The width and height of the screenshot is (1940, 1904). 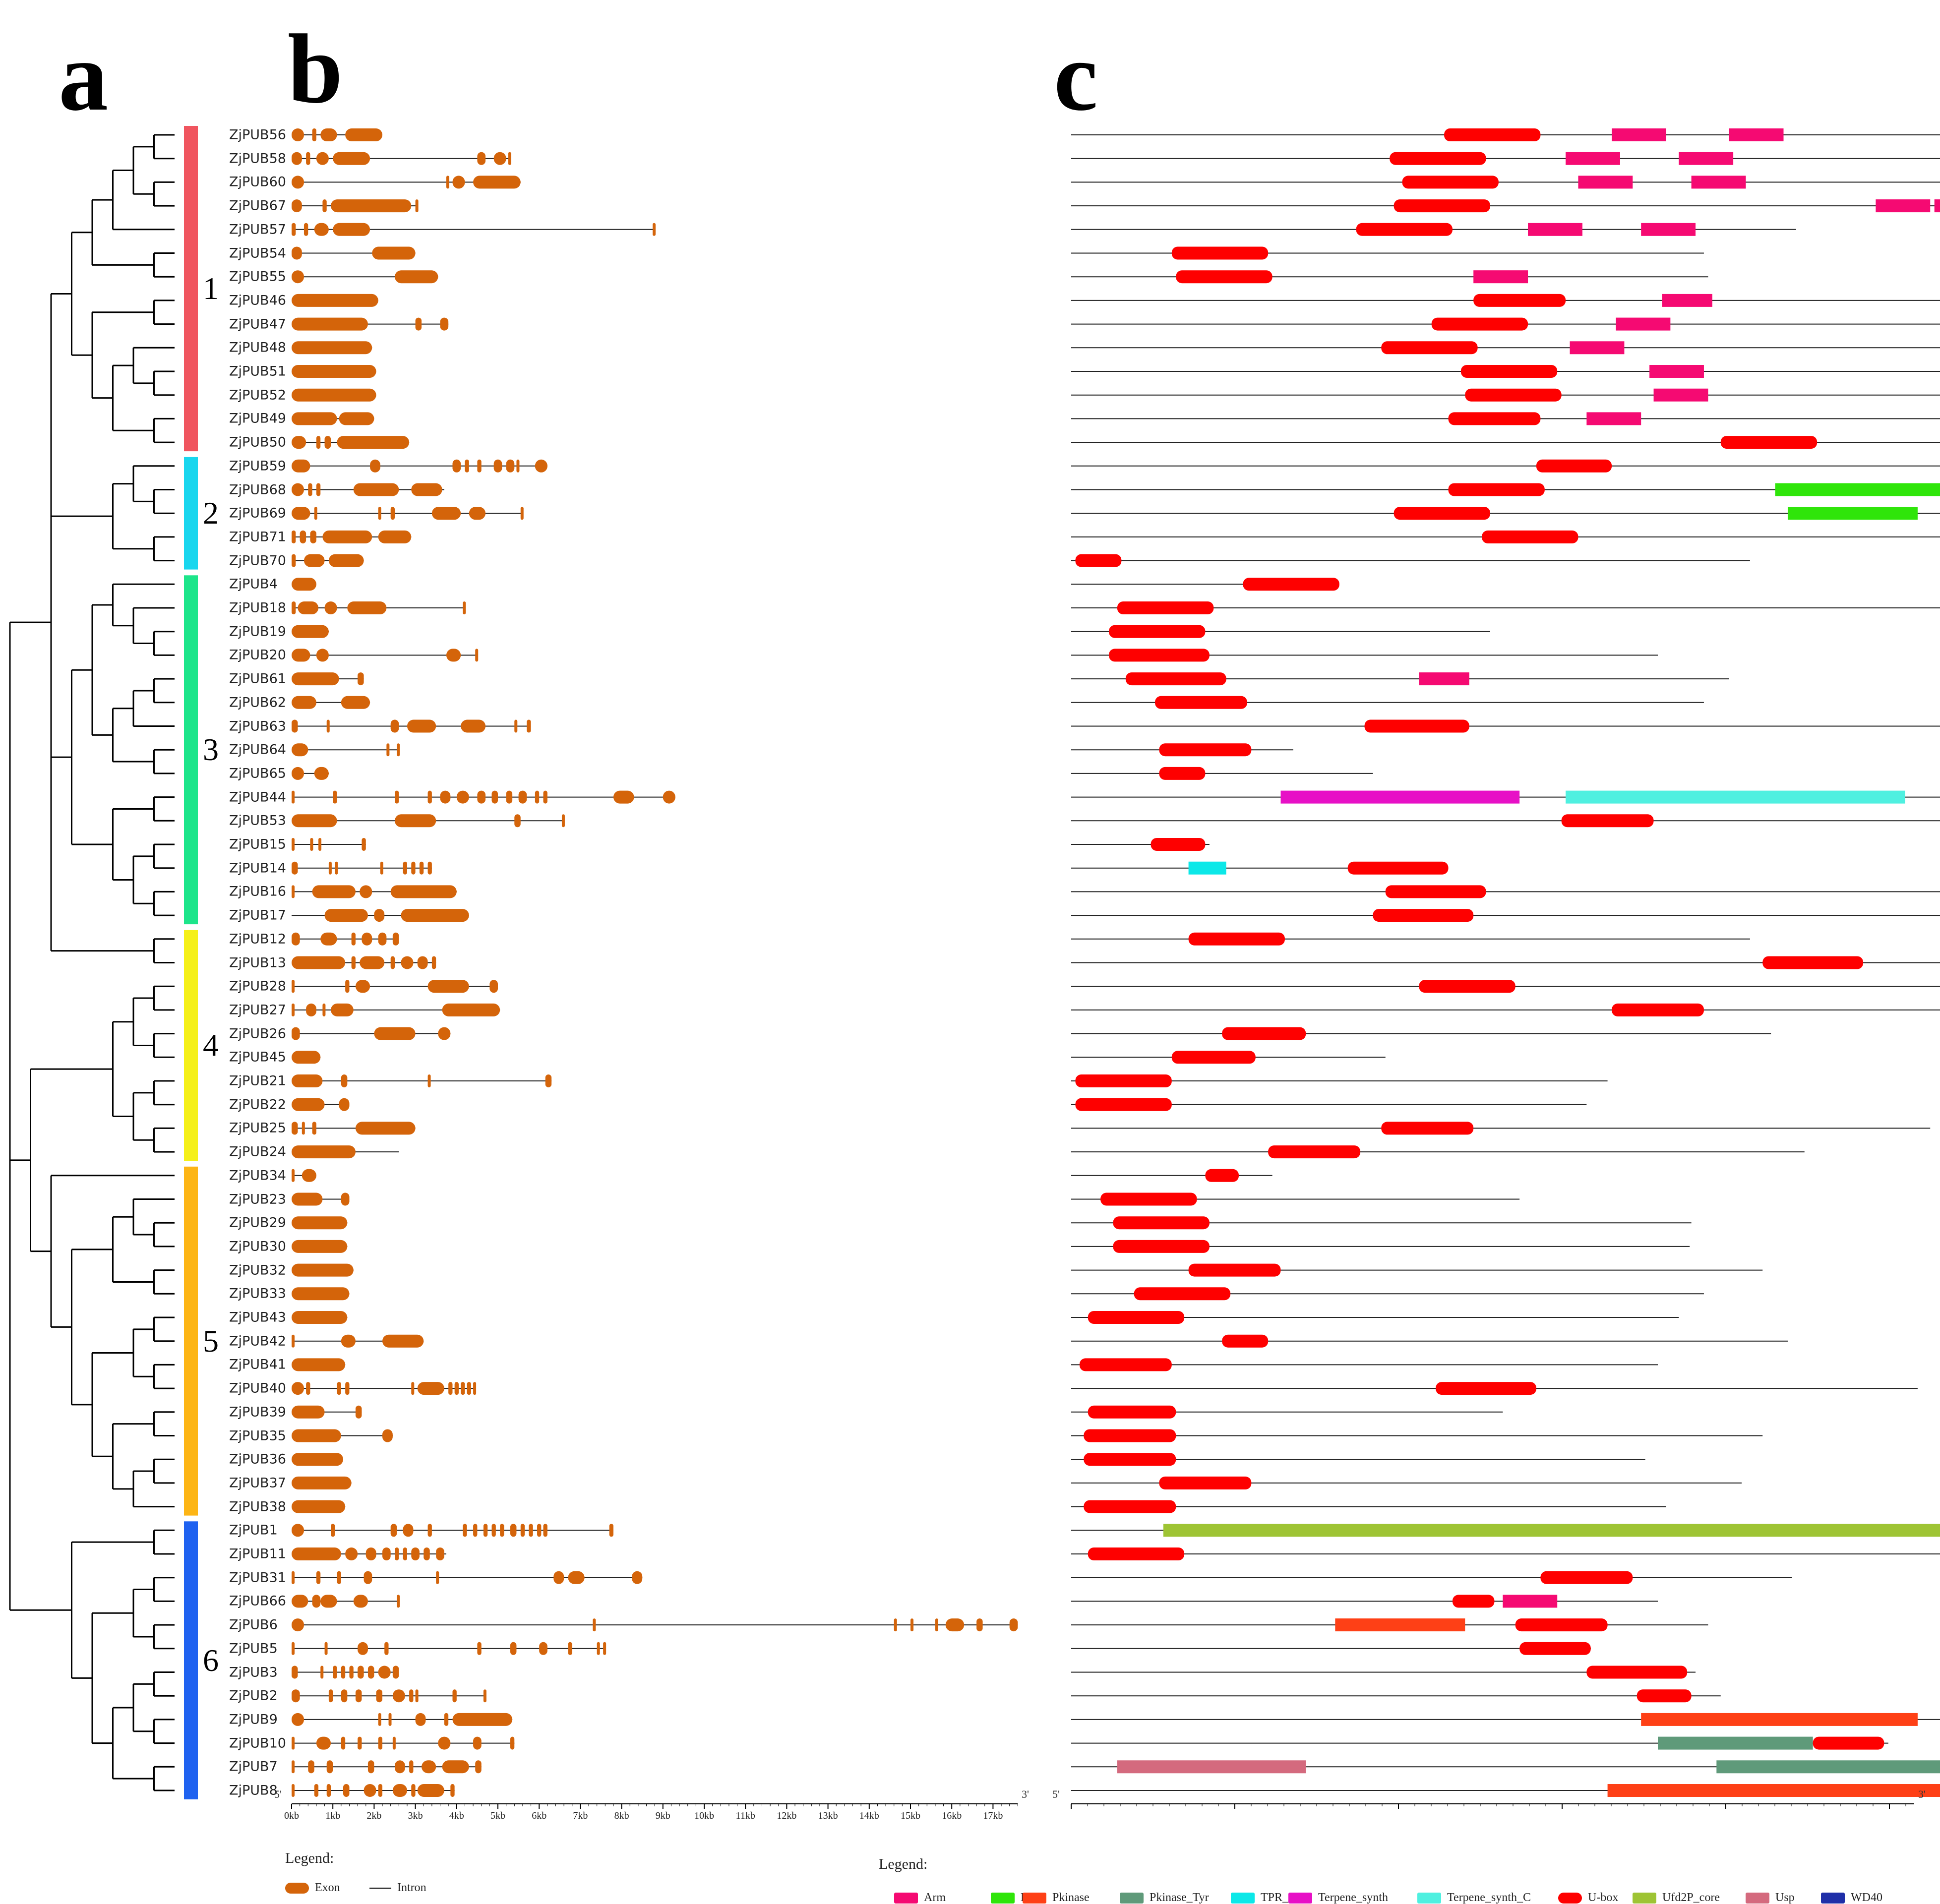 I want to click on axis-tick-label: 10kb, so click(x=704, y=1815).